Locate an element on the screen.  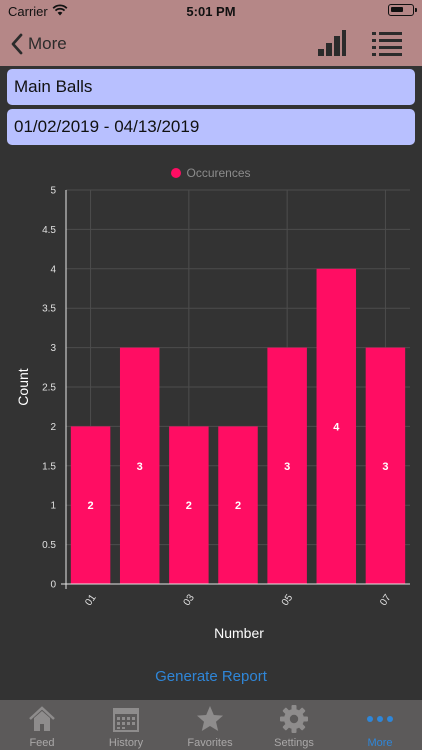
y-tick-label: 4 is located at coordinates (53, 269).